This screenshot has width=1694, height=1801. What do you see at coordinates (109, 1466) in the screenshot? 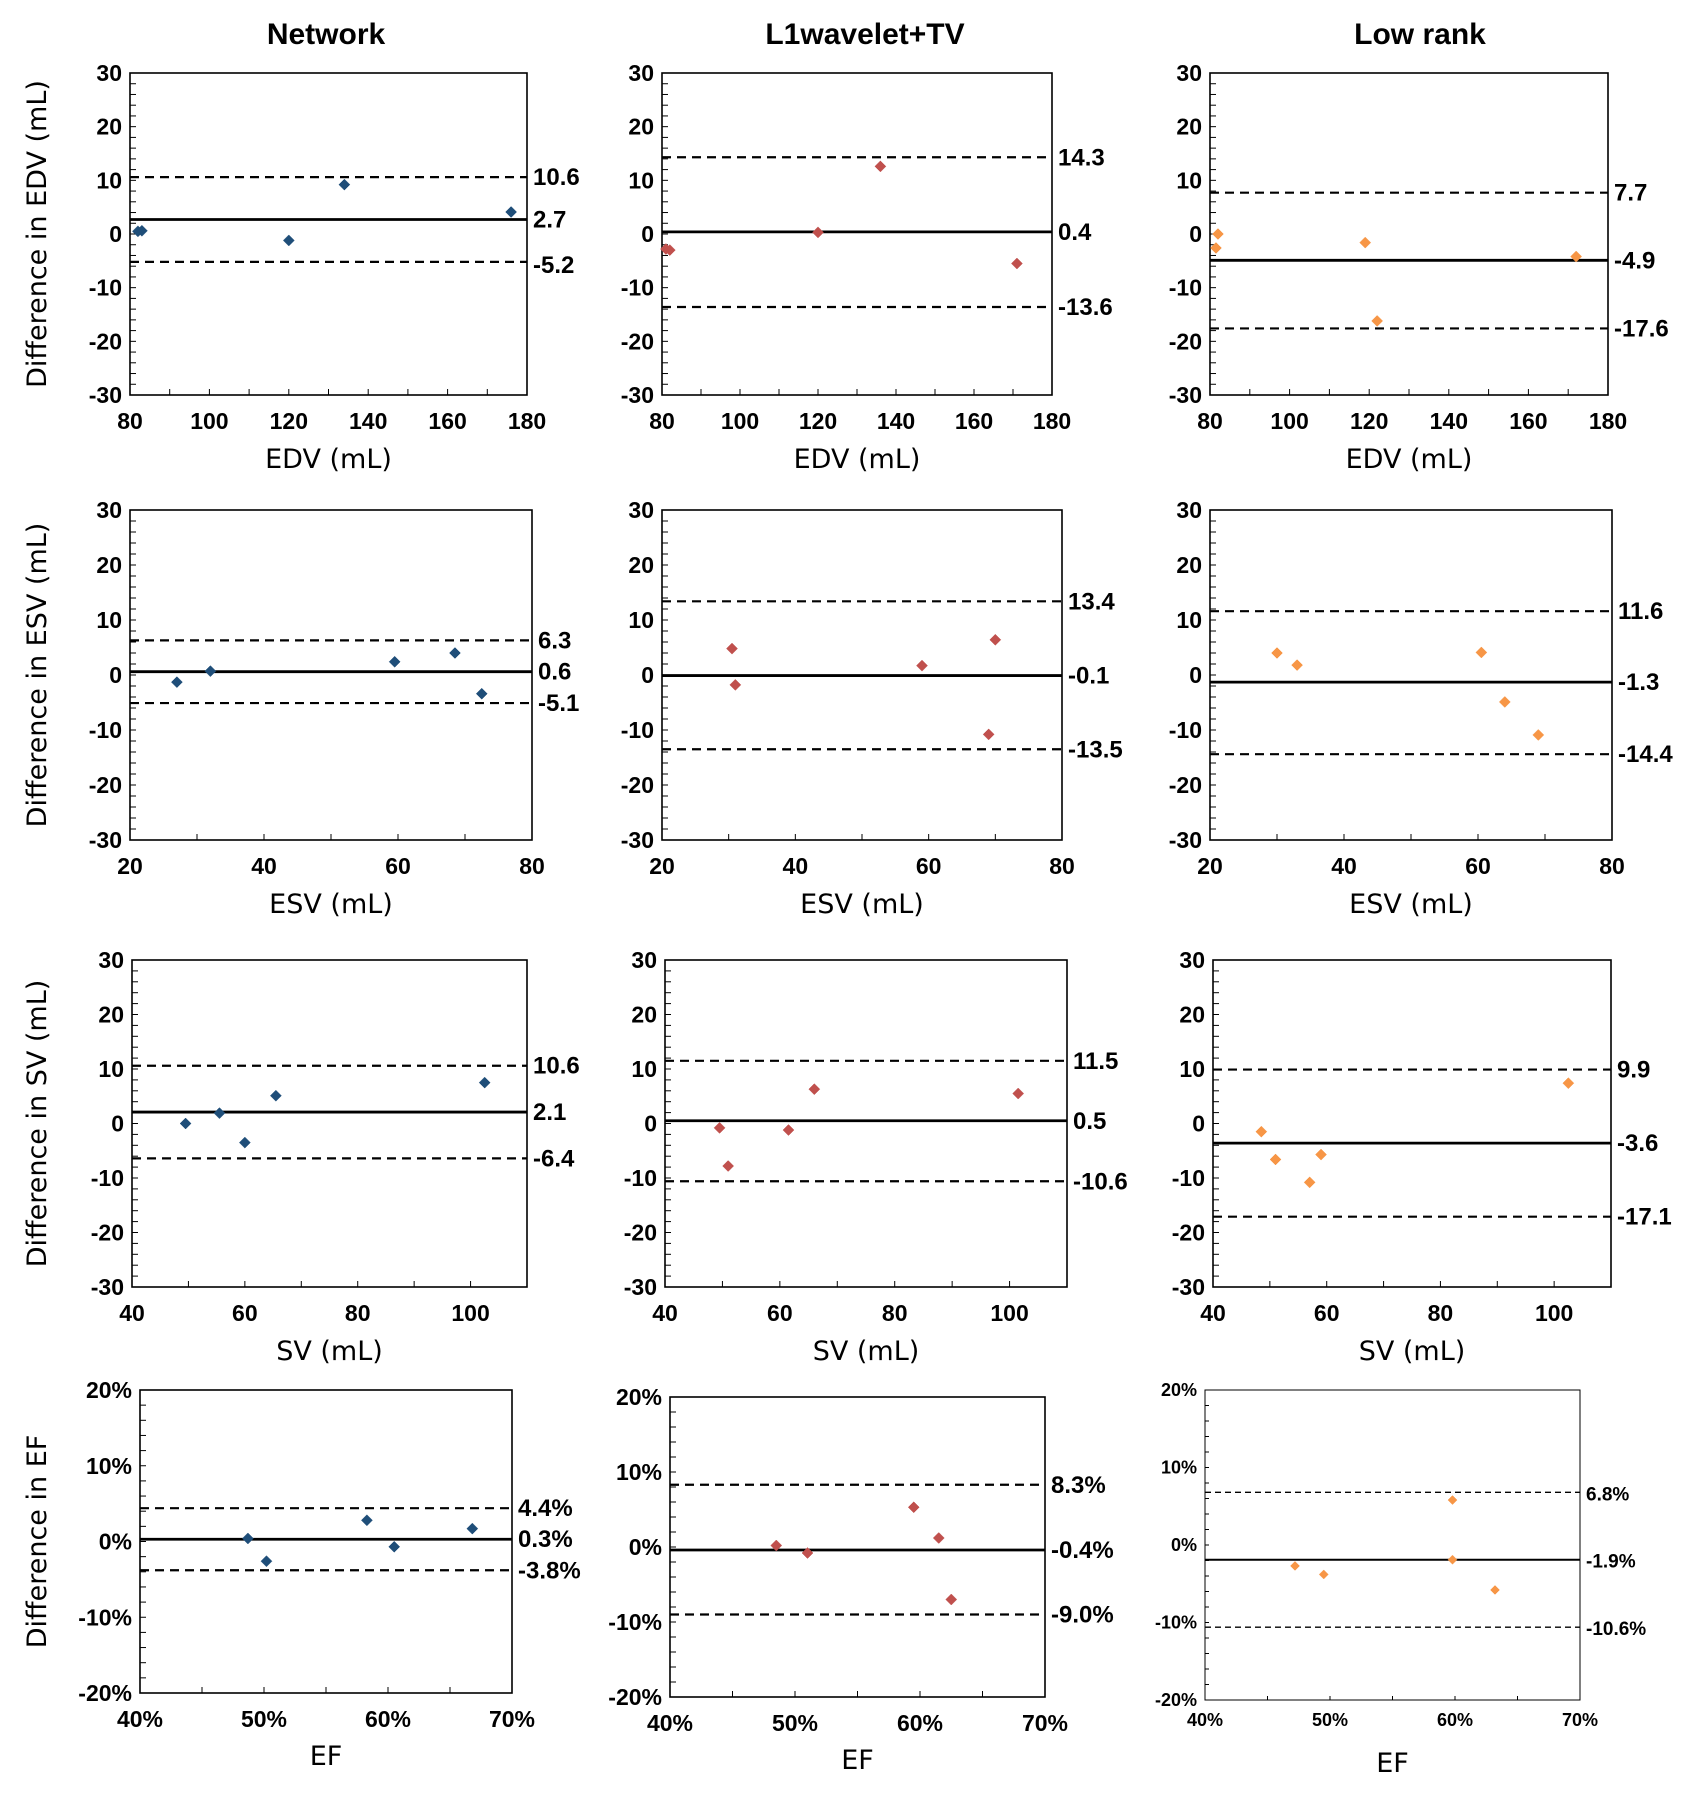
I see `y-tick-label: 10%` at bounding box center [109, 1466].